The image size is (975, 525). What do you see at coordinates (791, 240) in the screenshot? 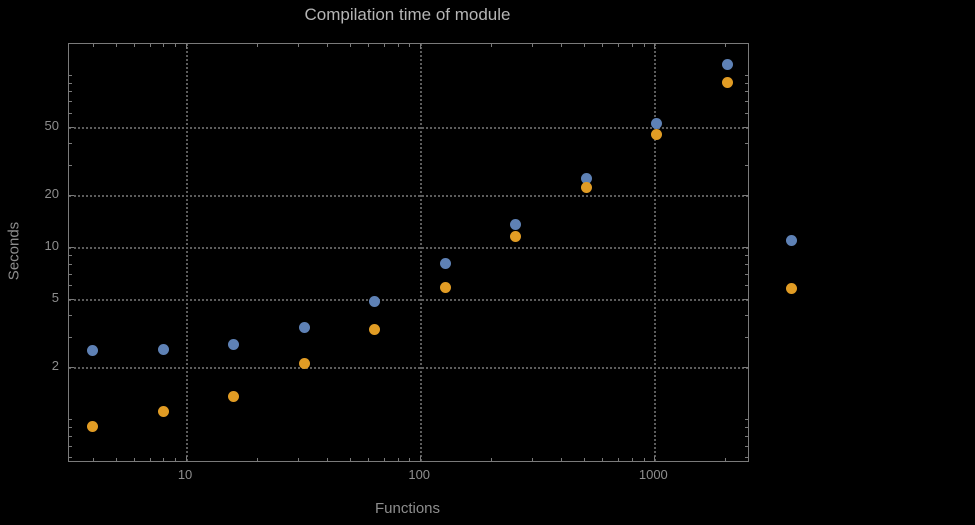
I see `legend-marker-blue` at bounding box center [791, 240].